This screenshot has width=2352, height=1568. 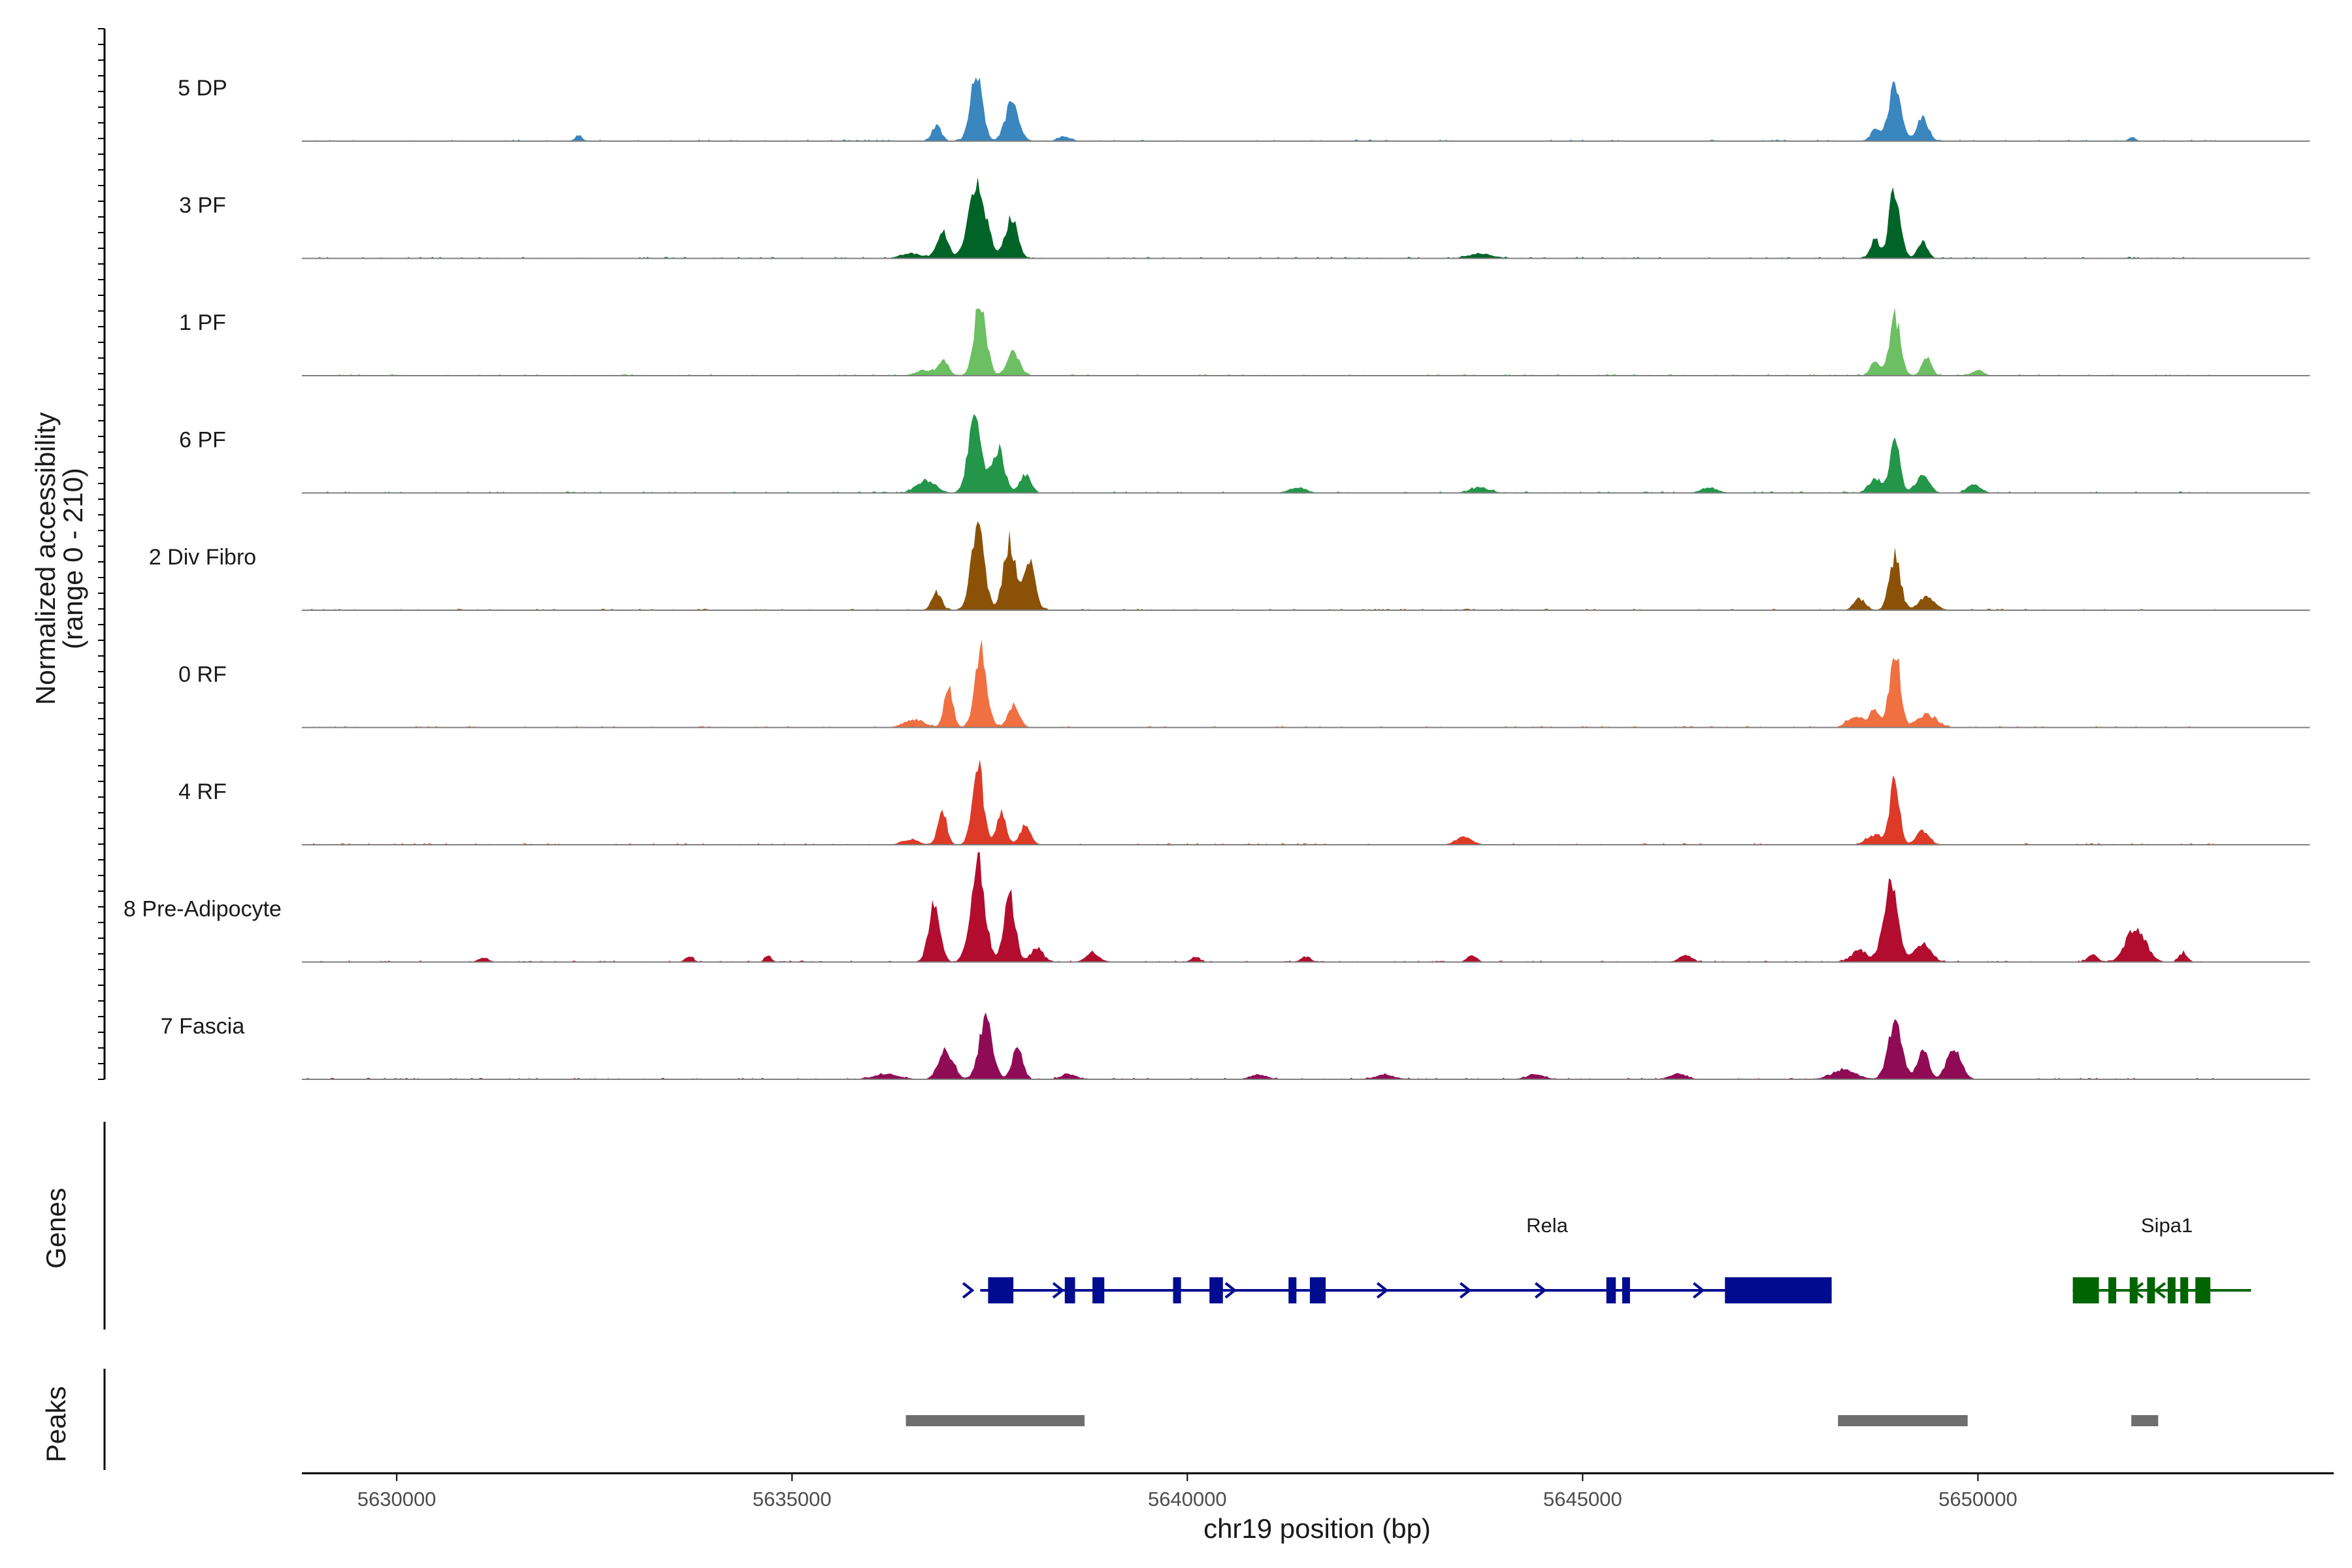 What do you see at coordinates (202, 322) in the screenshot?
I see `track-label: 1 PF` at bounding box center [202, 322].